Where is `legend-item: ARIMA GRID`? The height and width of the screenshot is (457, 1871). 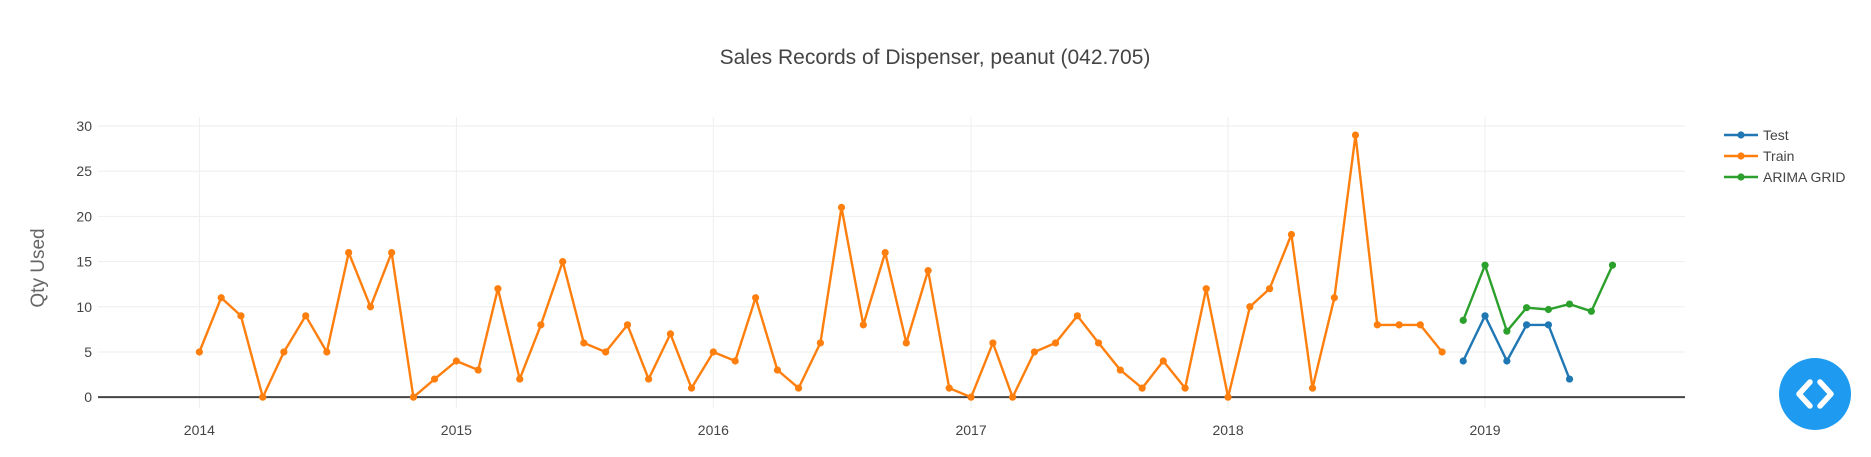 legend-item: ARIMA GRID is located at coordinates (1784, 177).